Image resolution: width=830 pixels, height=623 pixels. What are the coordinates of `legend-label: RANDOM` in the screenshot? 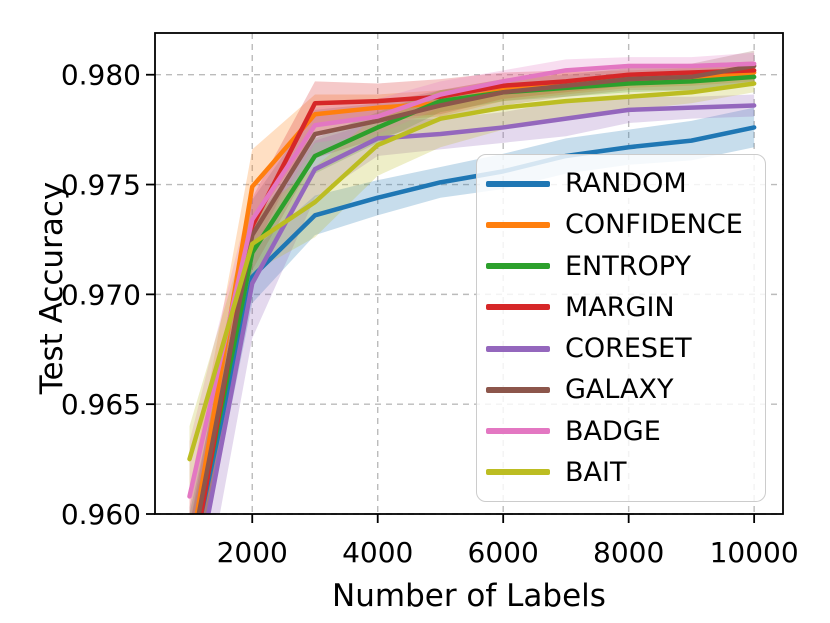 It's located at (626, 184).